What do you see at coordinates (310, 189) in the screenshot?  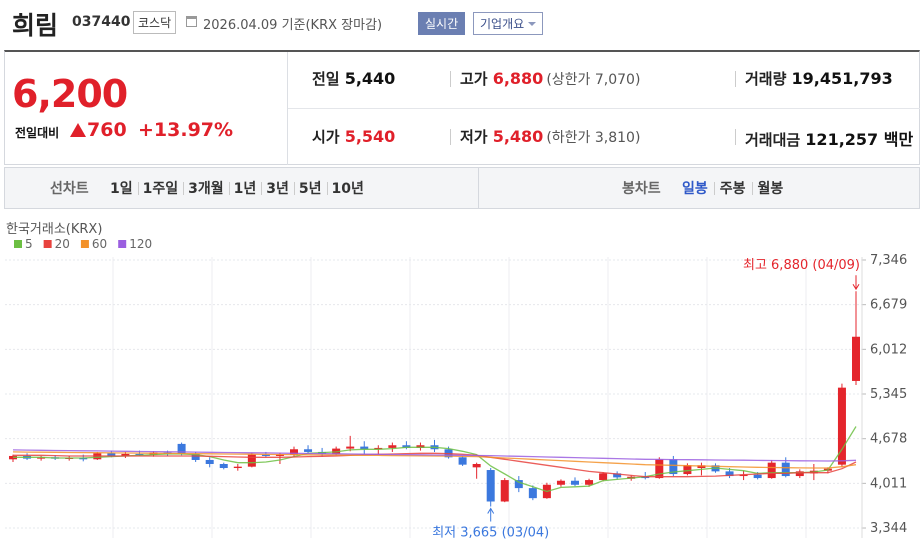 I see `period-tab: 5년` at bounding box center [310, 189].